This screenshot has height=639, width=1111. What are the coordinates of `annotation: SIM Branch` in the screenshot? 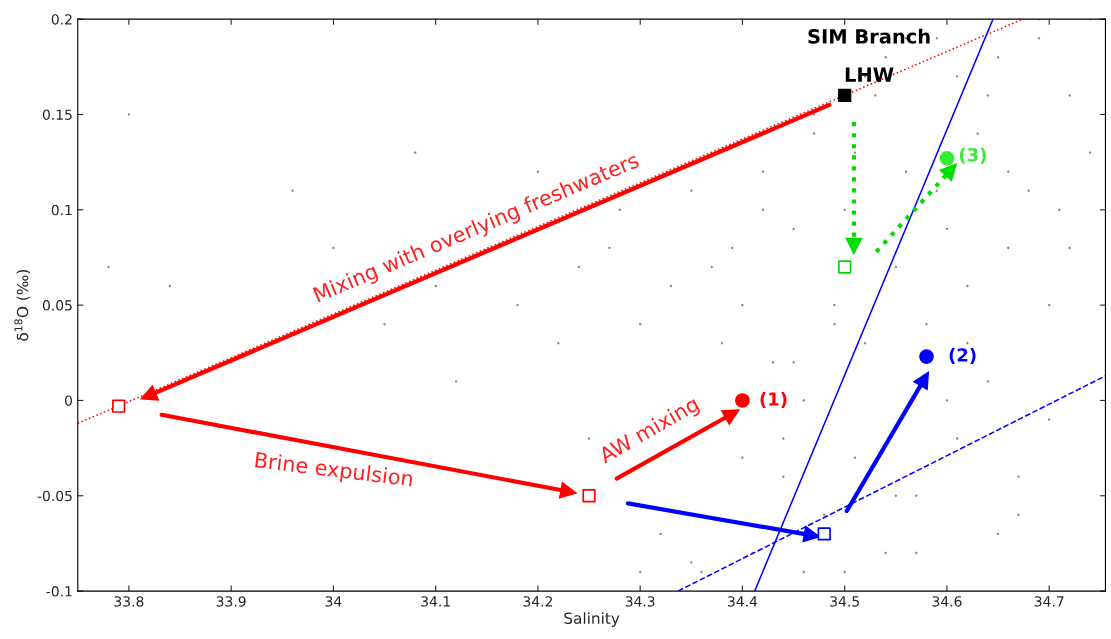 It's located at (869, 36).